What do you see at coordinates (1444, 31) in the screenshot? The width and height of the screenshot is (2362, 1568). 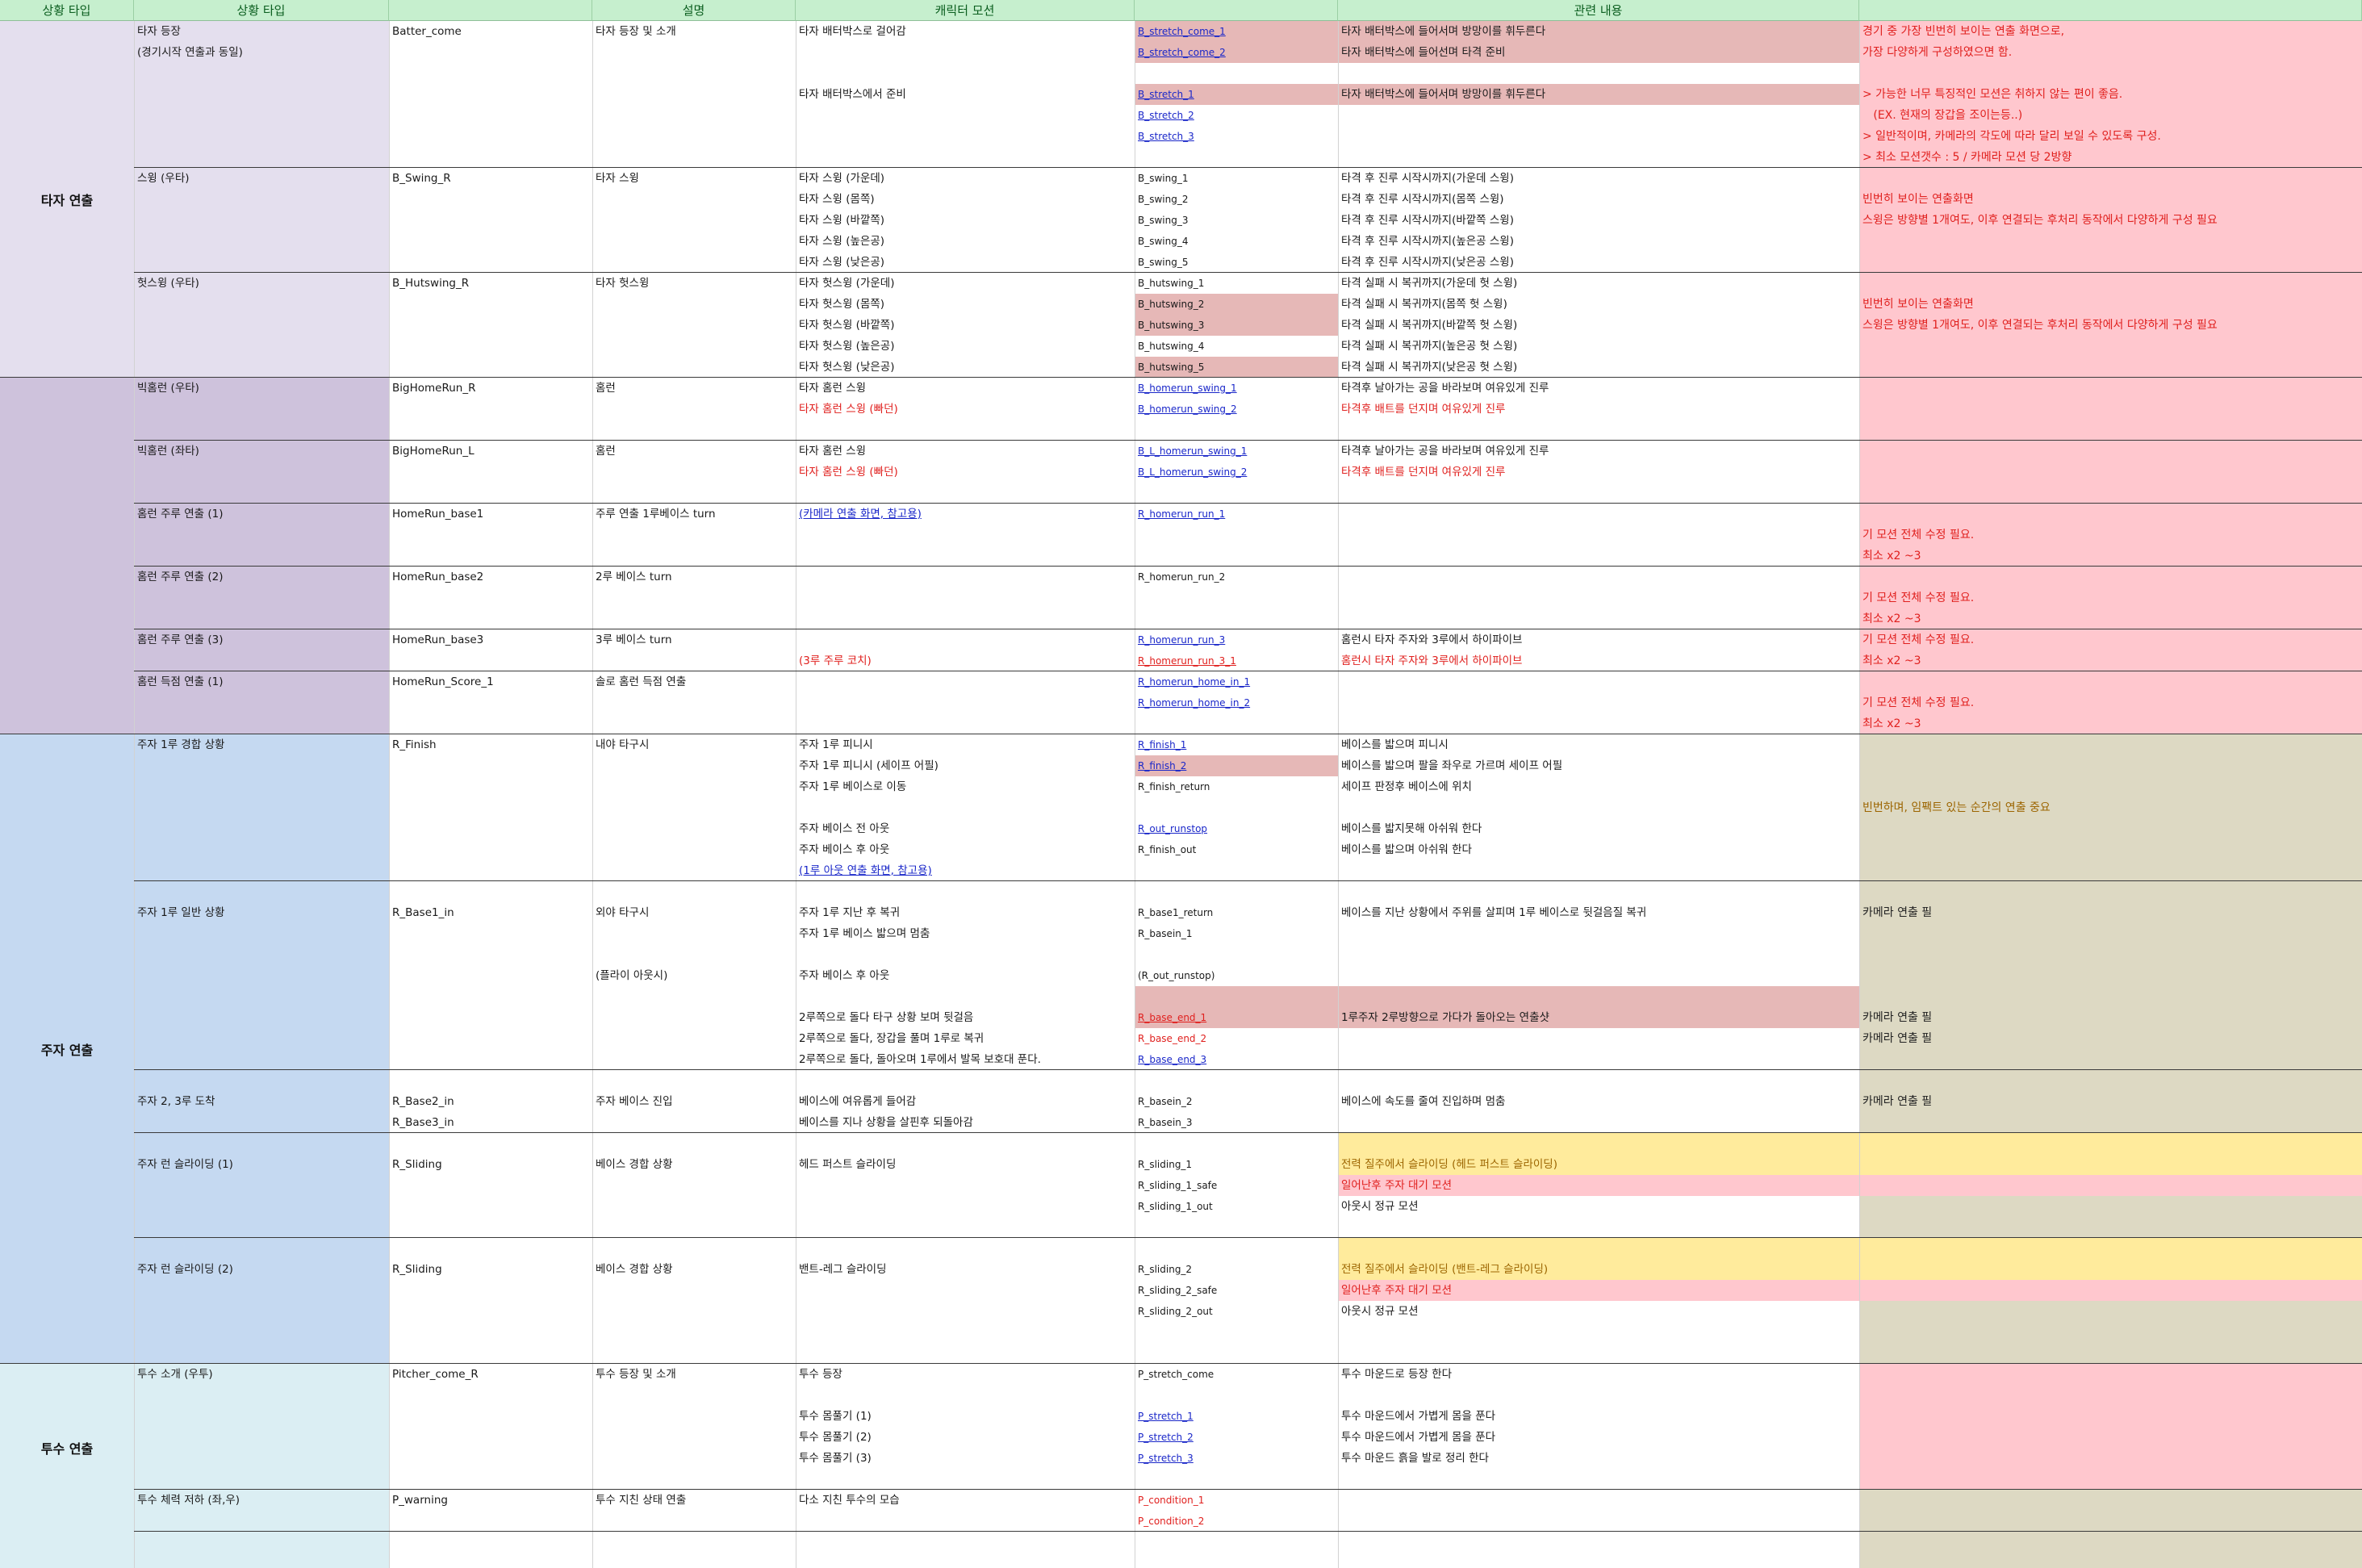 I see `related-content: 타자 배터박스에 들어서며 방망이를 휘두른다` at bounding box center [1444, 31].